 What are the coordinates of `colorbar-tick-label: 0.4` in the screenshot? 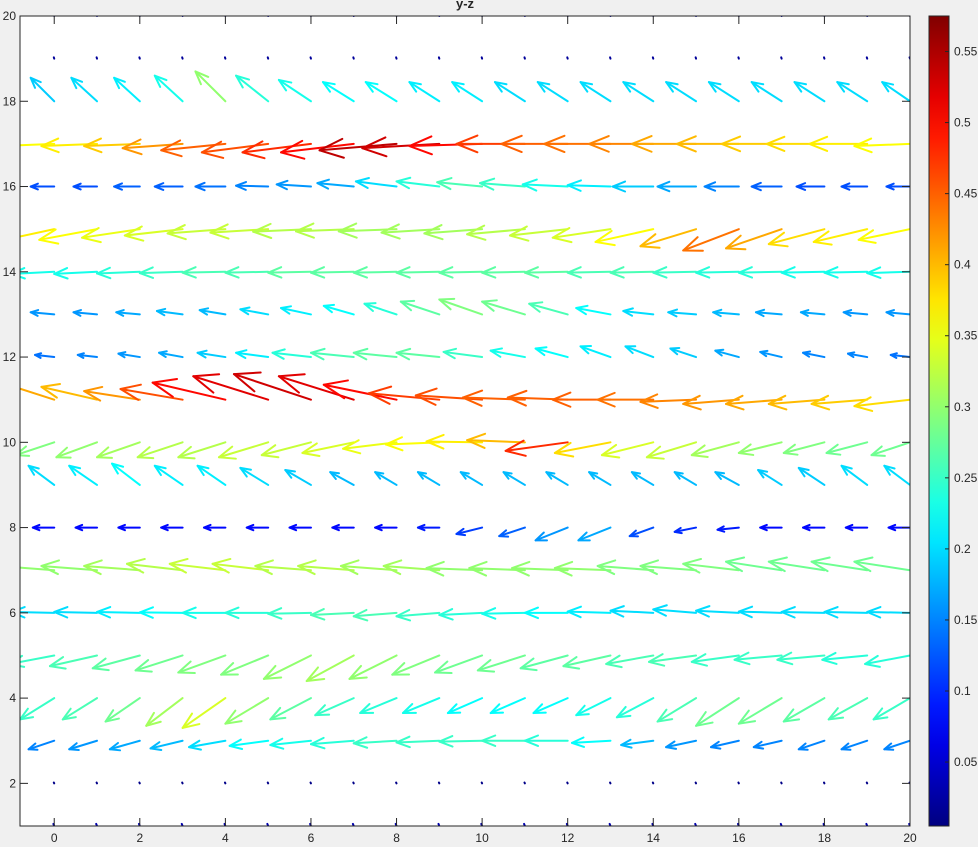 It's located at (962, 265).